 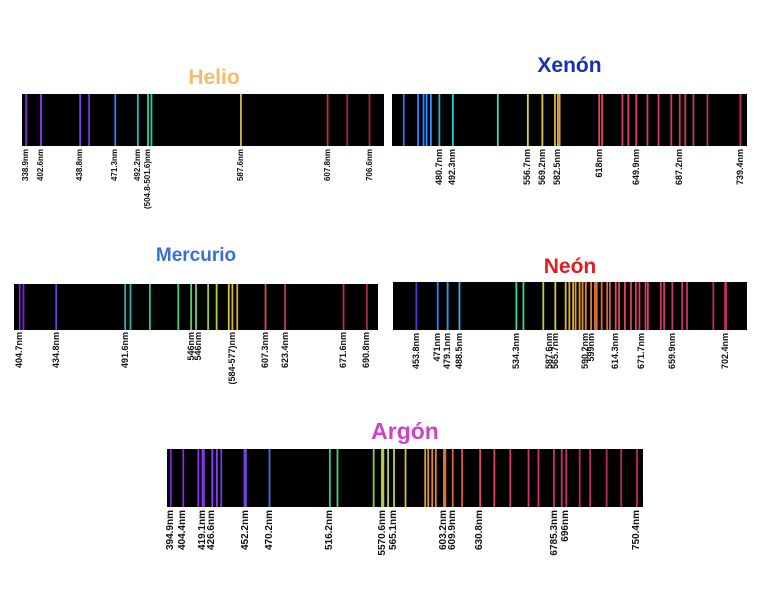 I want to click on wavelength-label: 492.2nm, so click(x=137, y=165).